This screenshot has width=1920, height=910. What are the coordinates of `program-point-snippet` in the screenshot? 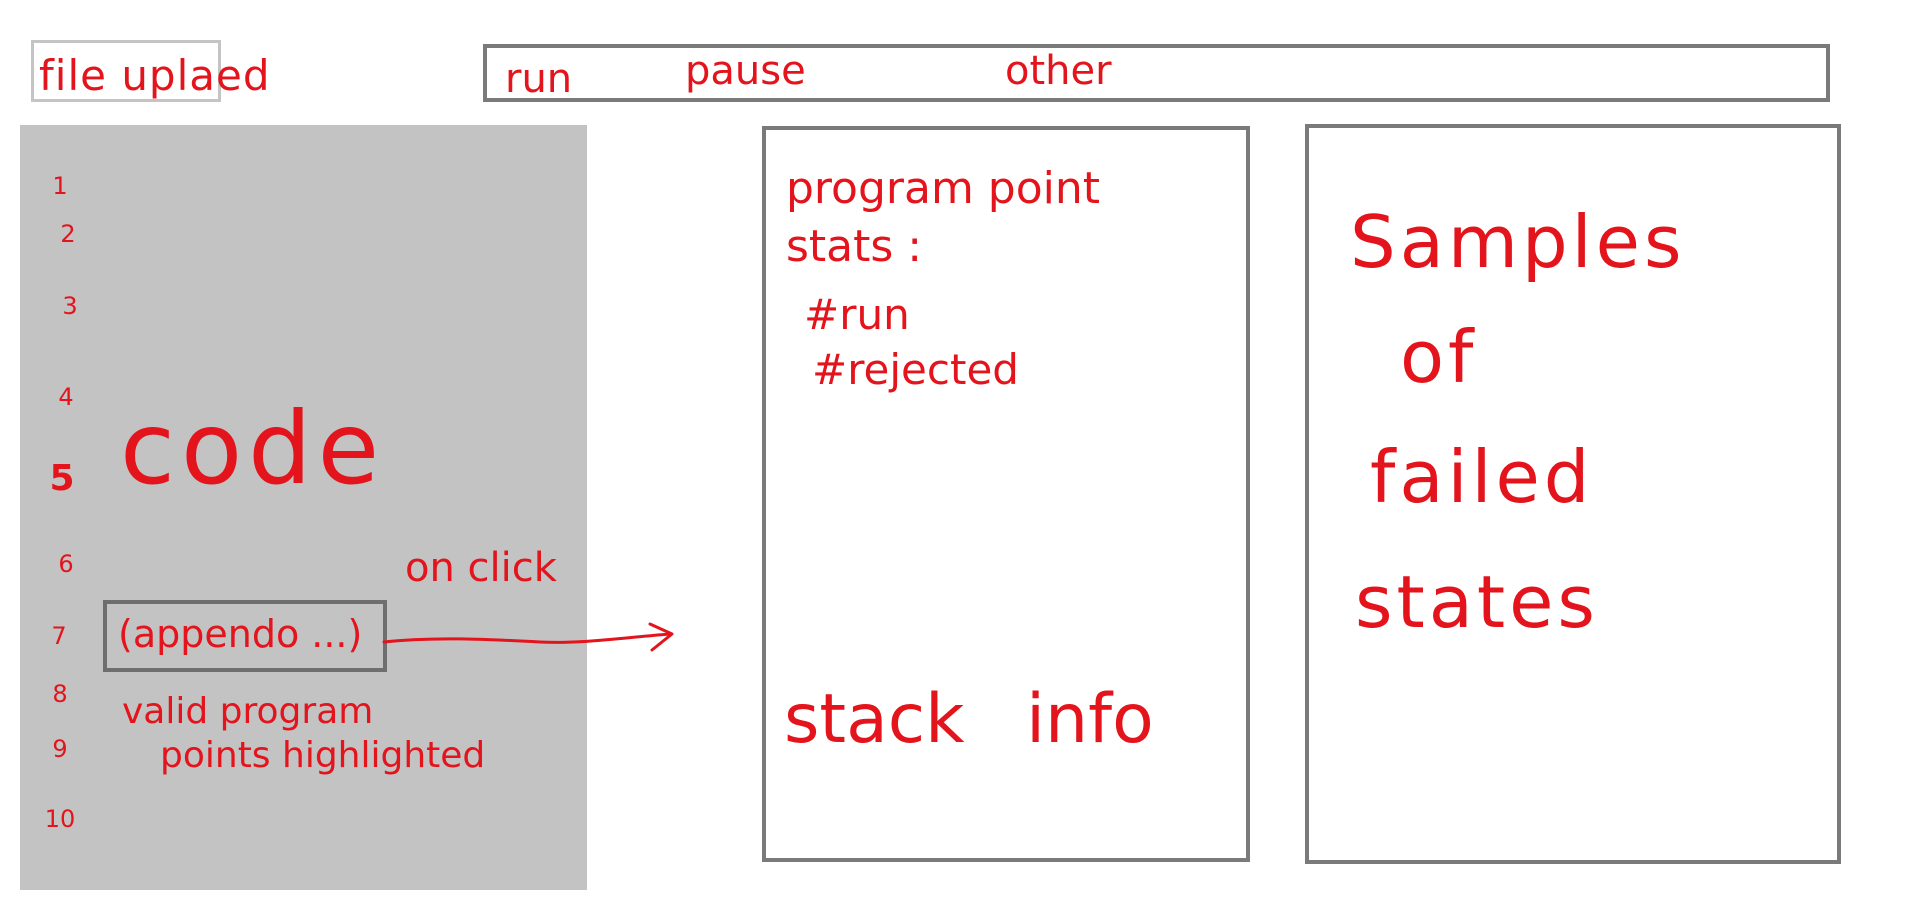 It's located at (245, 636).